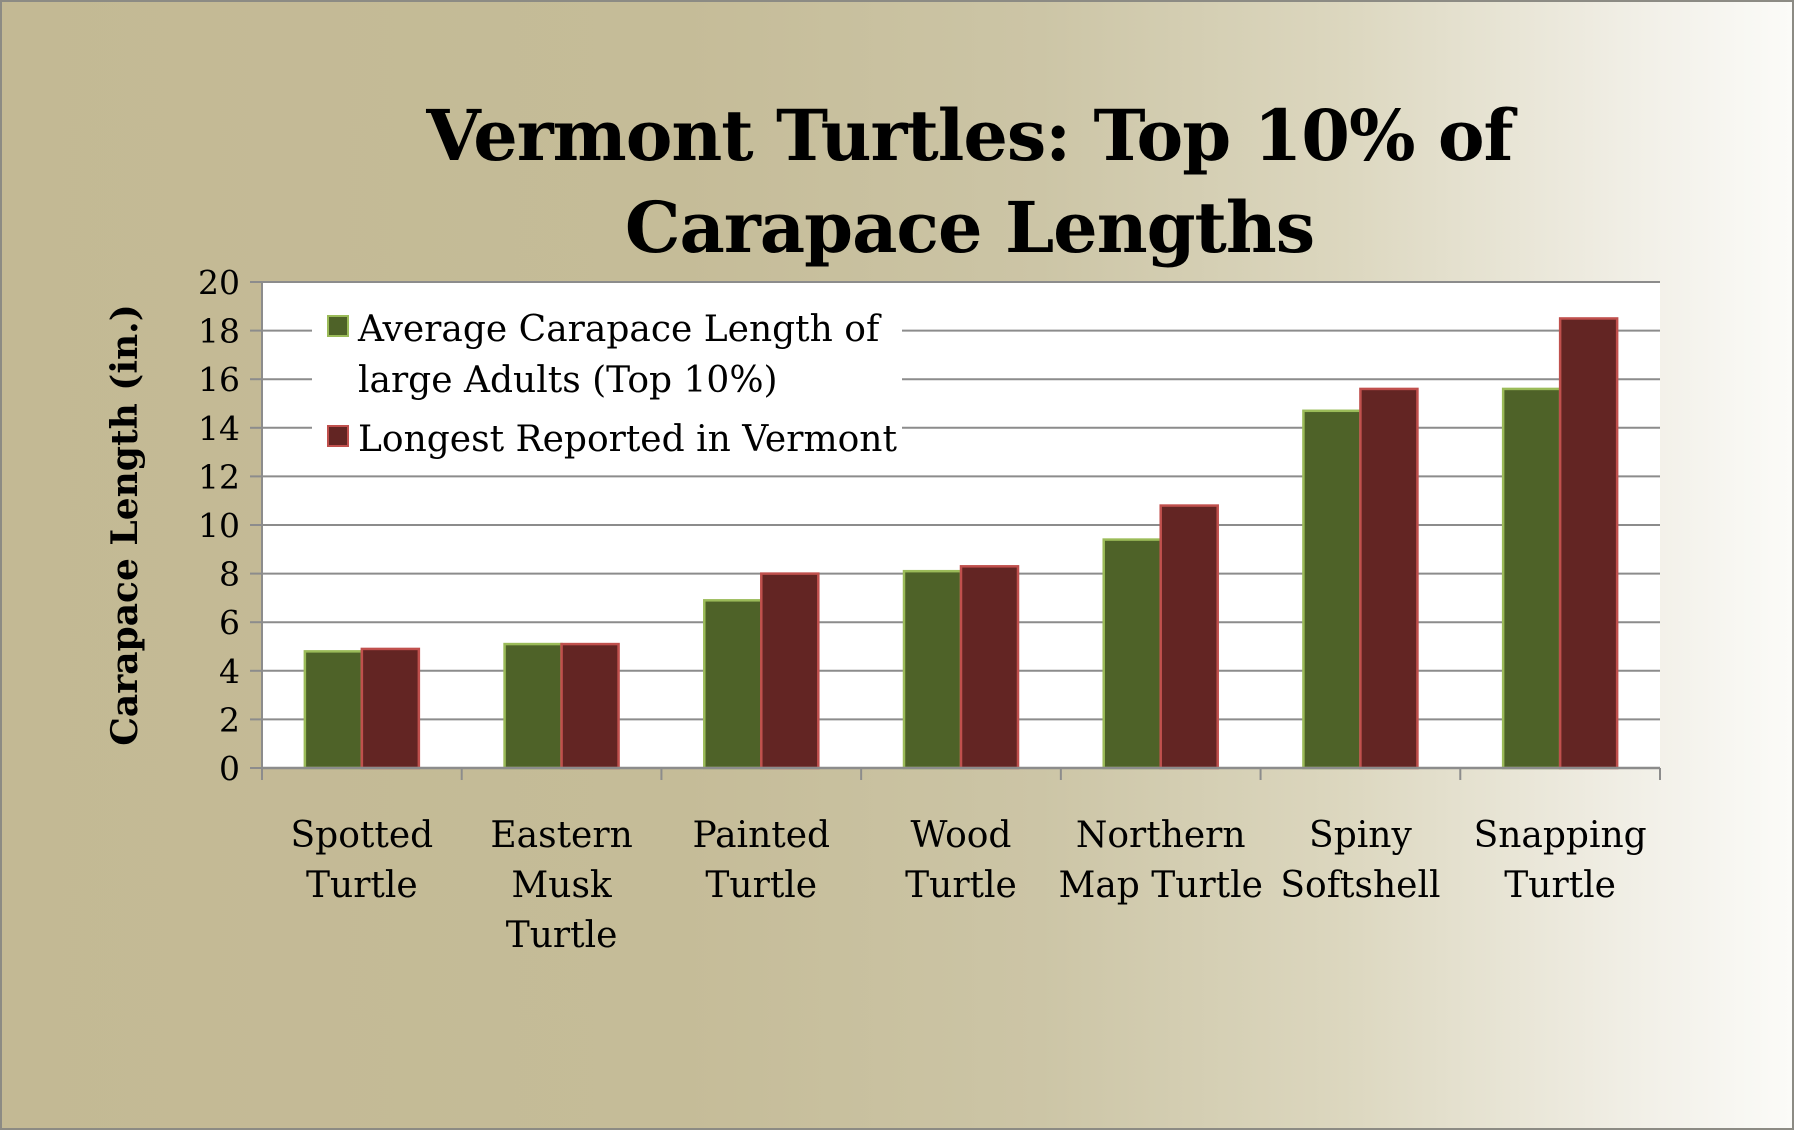 This screenshot has height=1130, width=1794. I want to click on legend-label: Longest Reported in Vermont, so click(627, 439).